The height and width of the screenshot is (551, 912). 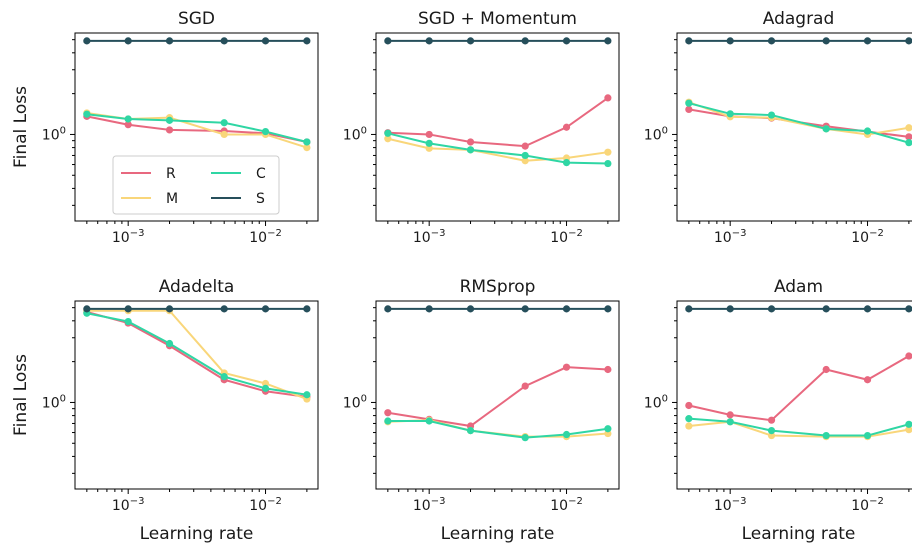 What do you see at coordinates (171, 174) in the screenshot?
I see `legend-label-R: R` at bounding box center [171, 174].